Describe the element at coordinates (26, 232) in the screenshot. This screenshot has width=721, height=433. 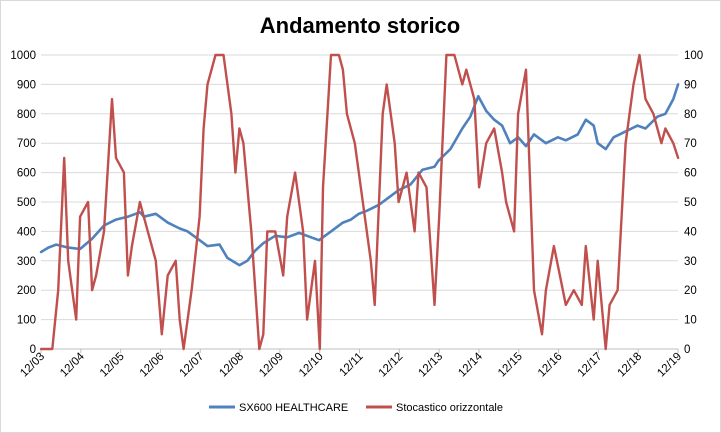
I see `y-left-tick-label: 400` at that location.